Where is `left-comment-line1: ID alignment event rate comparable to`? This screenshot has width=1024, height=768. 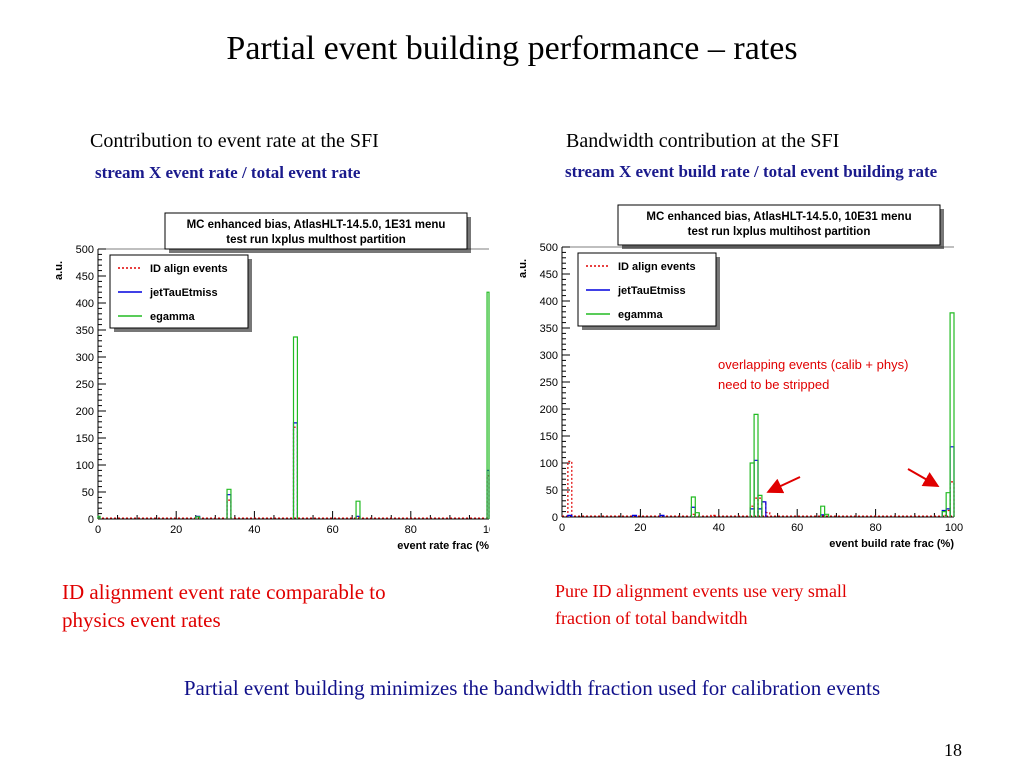
left-comment-line1: ID alignment event rate comparable to is located at coordinates (224, 592).